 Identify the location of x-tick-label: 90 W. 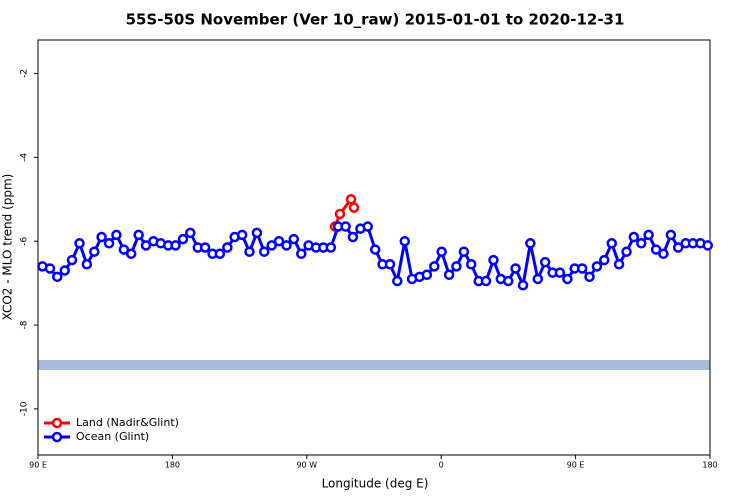
(306, 465).